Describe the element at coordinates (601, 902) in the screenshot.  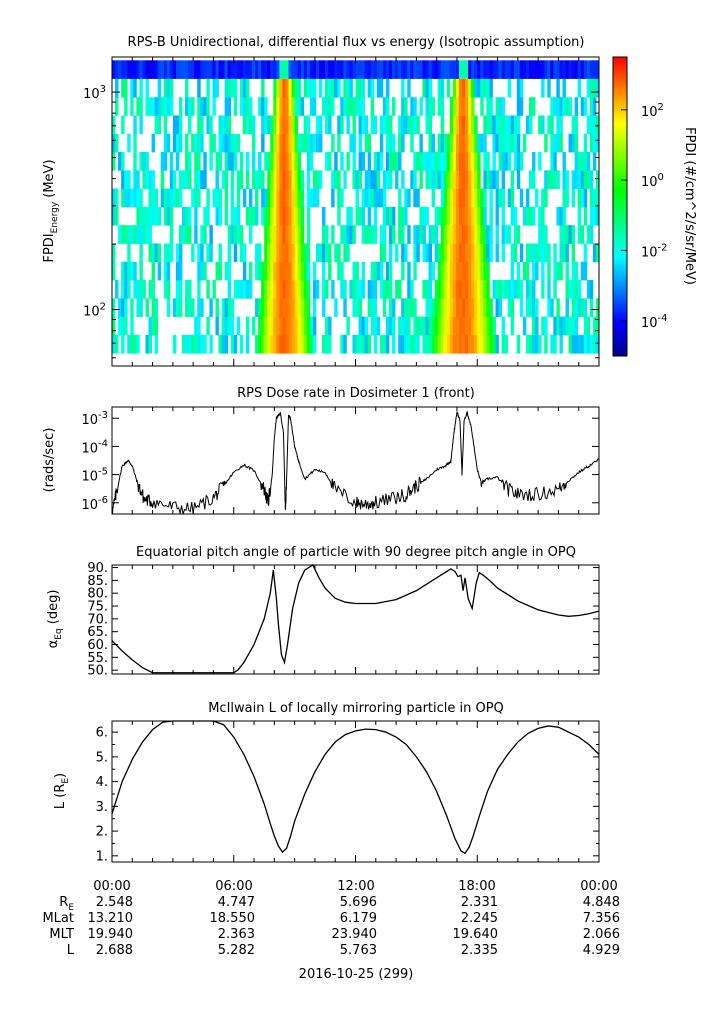
I see `ephemeris-value: 4.848` at that location.